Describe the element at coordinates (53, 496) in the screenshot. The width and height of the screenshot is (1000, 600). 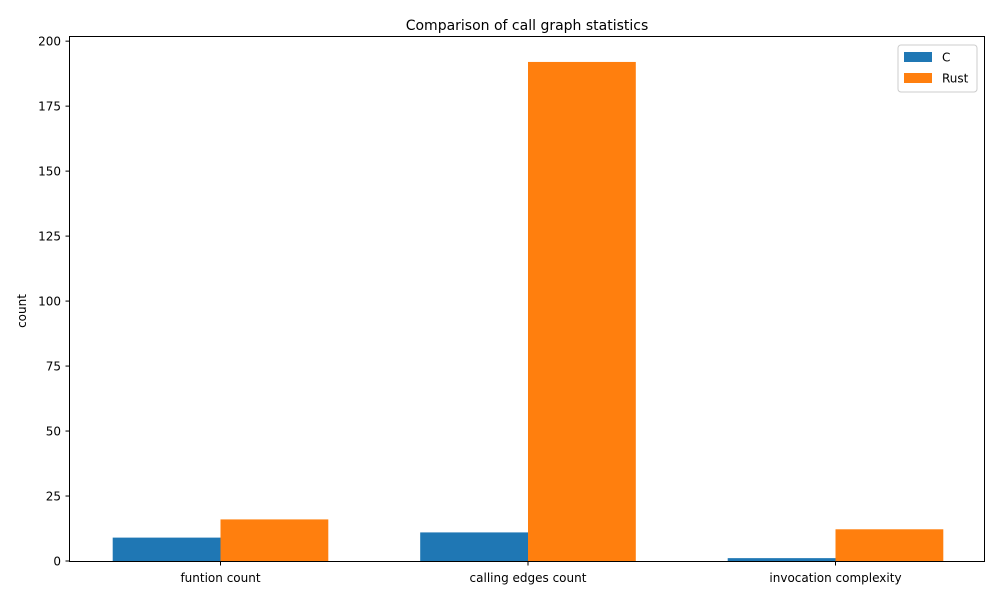
I see `y-tick-label: 25` at that location.